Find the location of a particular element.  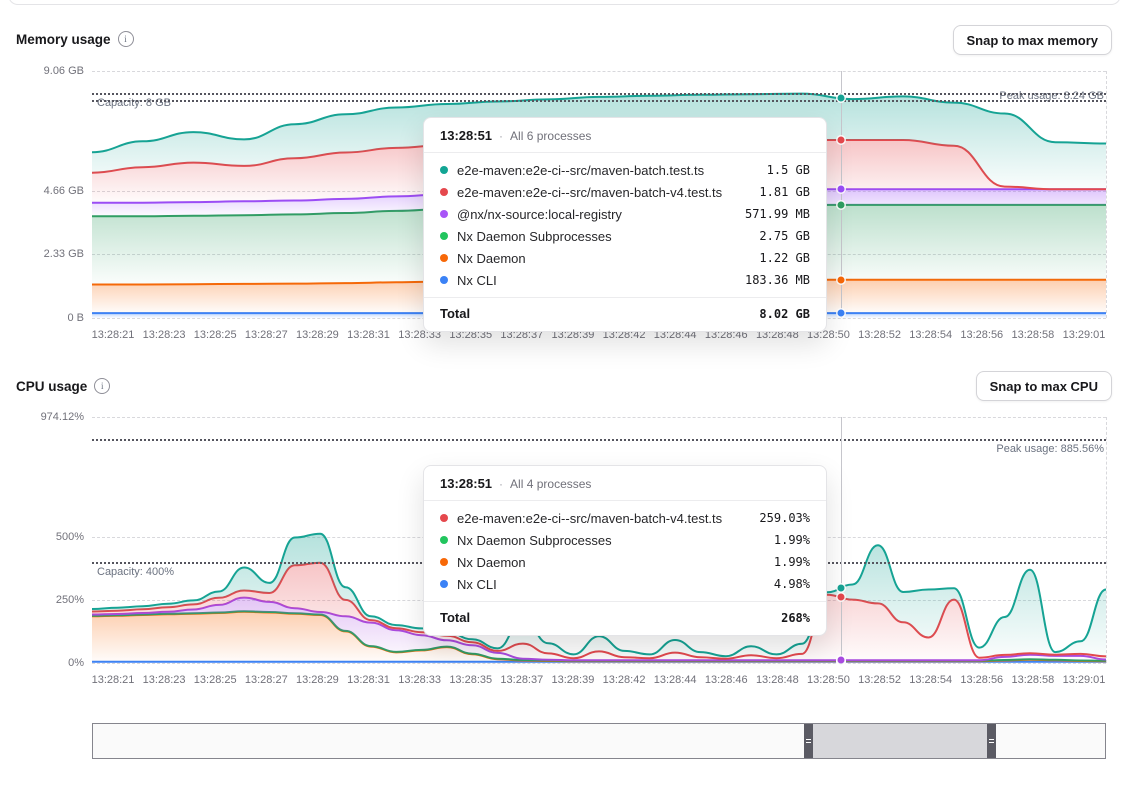

cpu-x-axis-label: 13:29:01 is located at coordinates (1084, 680).